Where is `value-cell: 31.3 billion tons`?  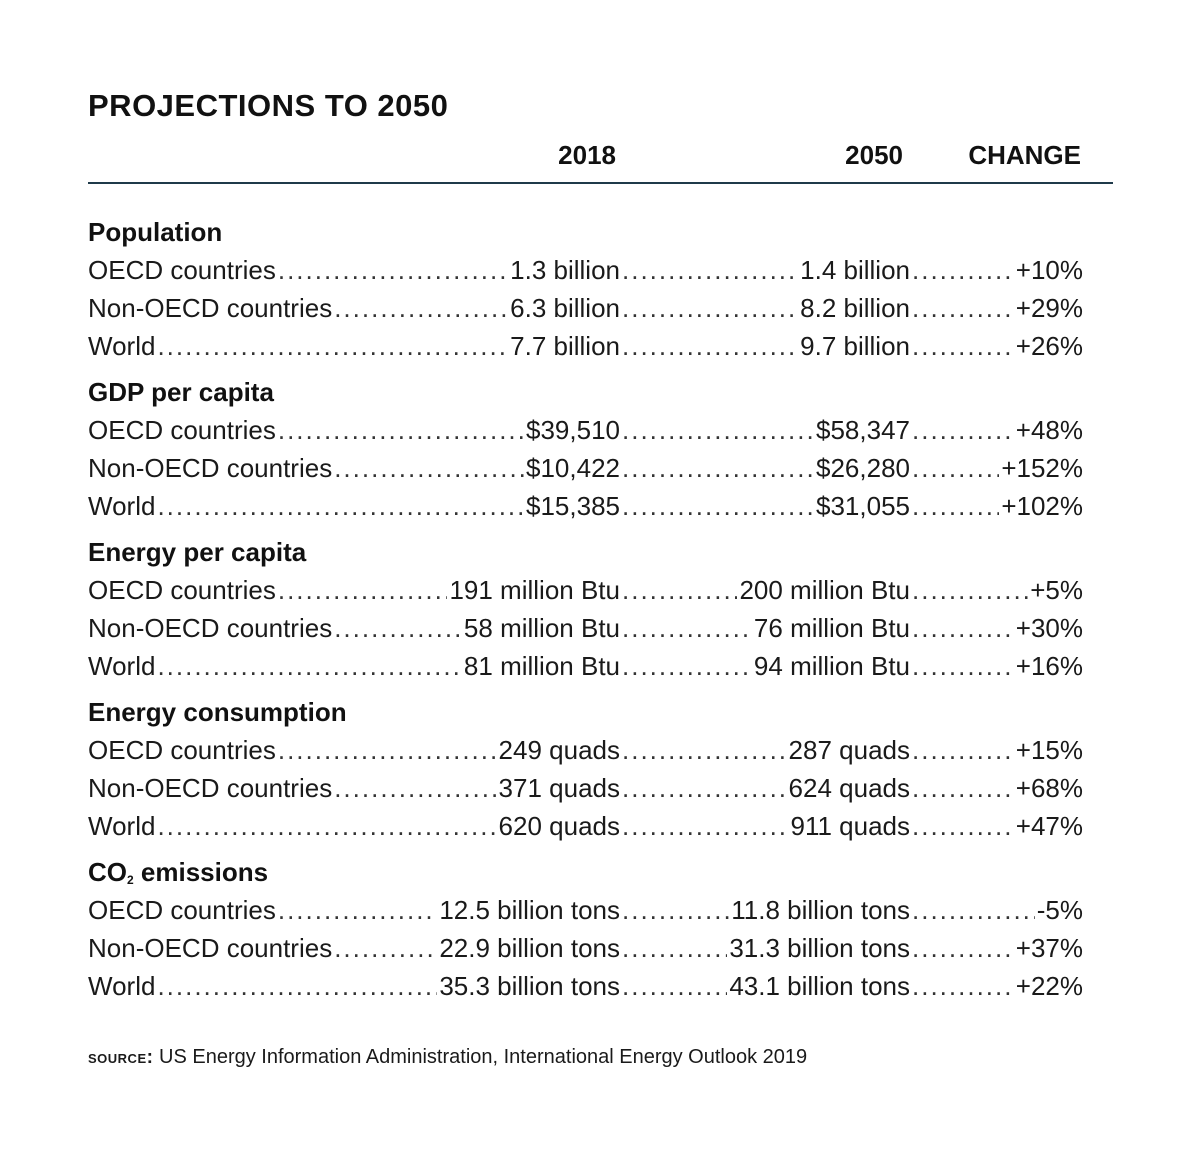
value-cell: 31.3 billion tons is located at coordinates (765, 948).